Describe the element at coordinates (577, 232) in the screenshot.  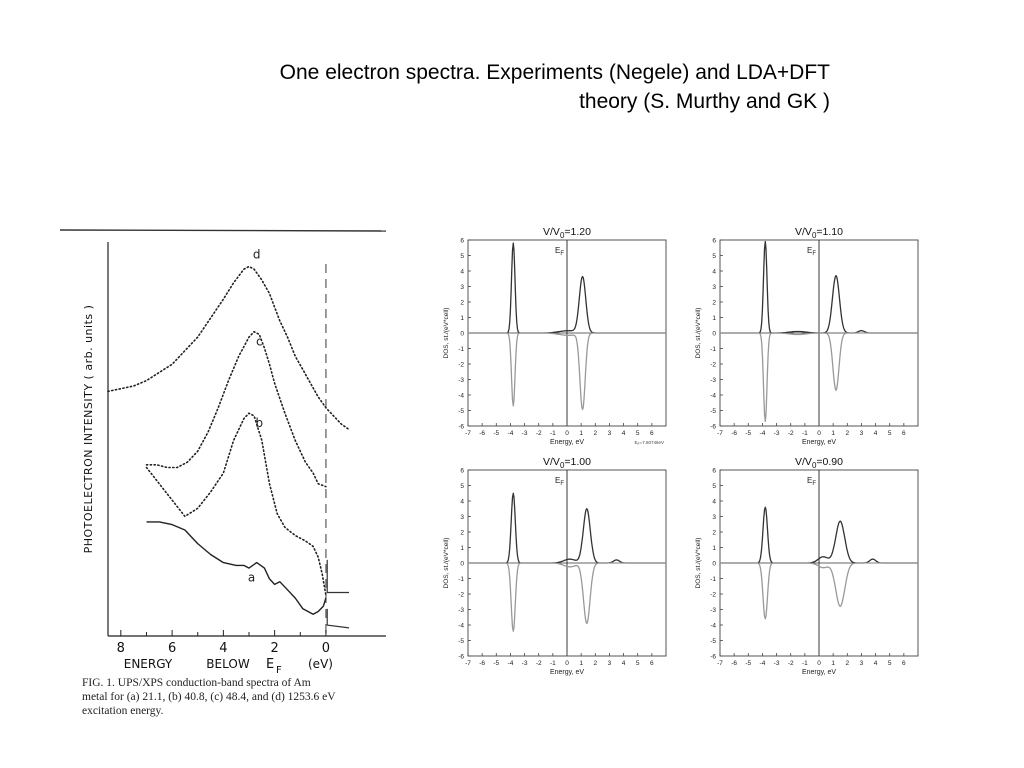
I see `panel-title-value: =1.20` at that location.